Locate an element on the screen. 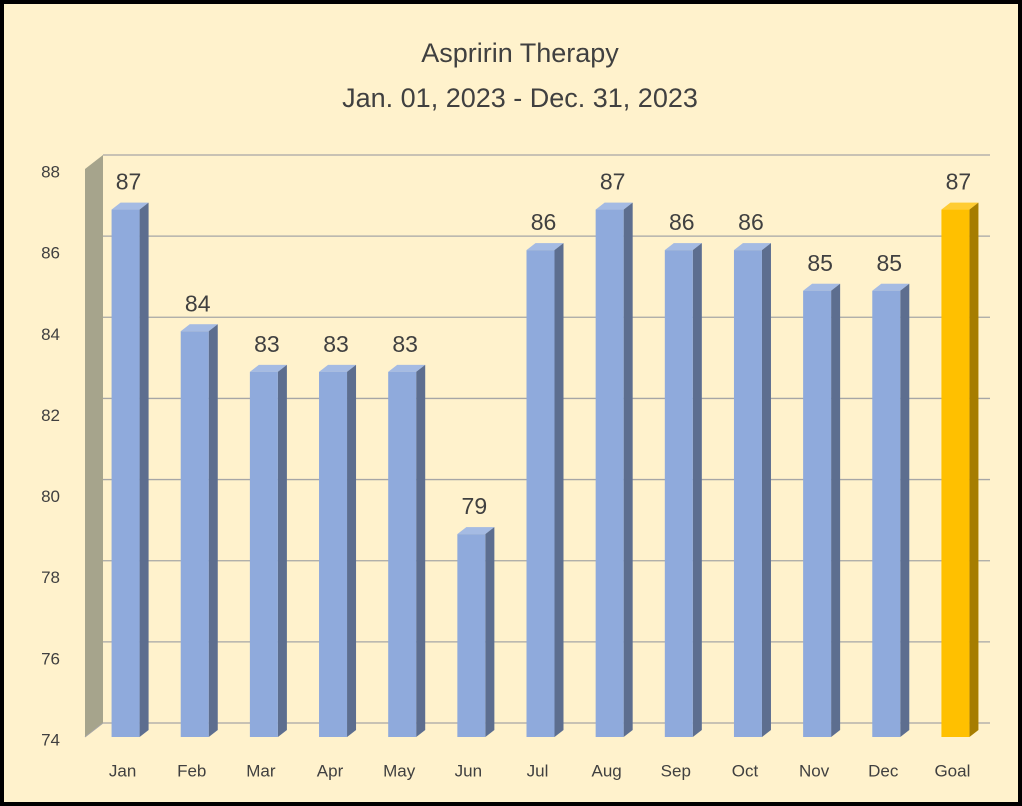 Image resolution: width=1022 pixels, height=806 pixels. chart-title: Aspririn Therapy is located at coordinates (520, 53).